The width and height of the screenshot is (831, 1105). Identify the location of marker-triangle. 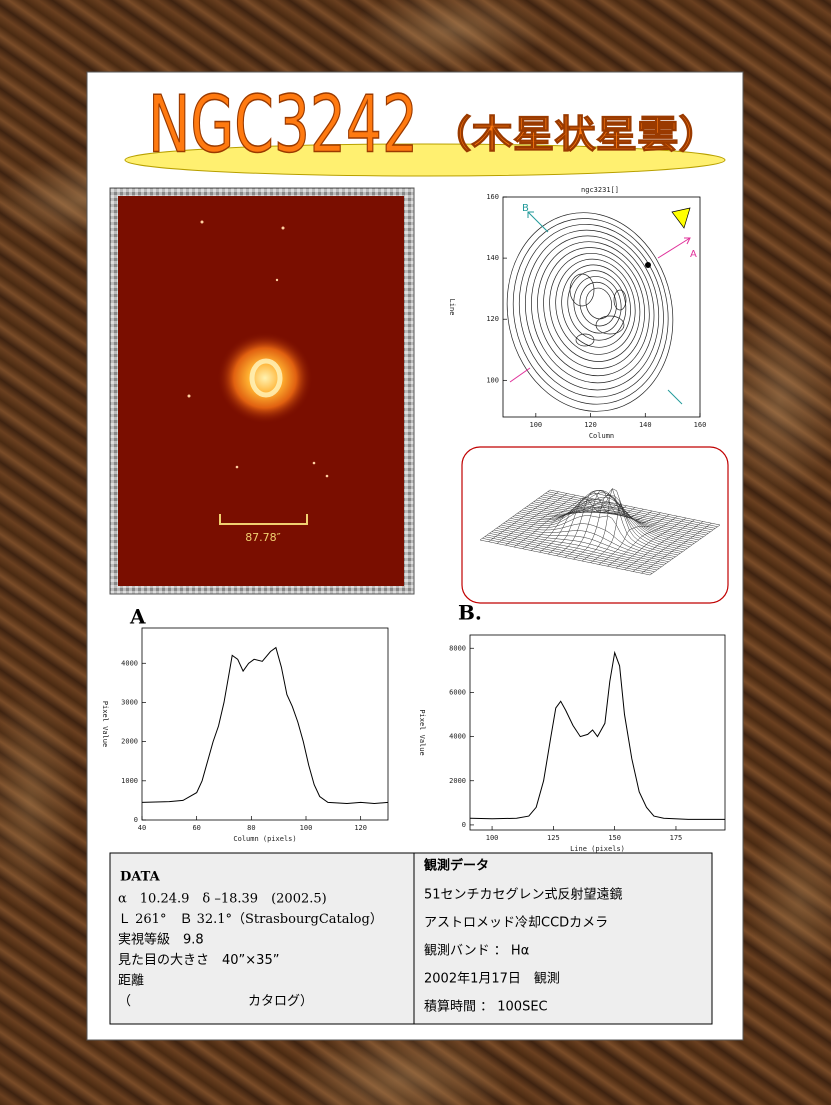
(681, 218).